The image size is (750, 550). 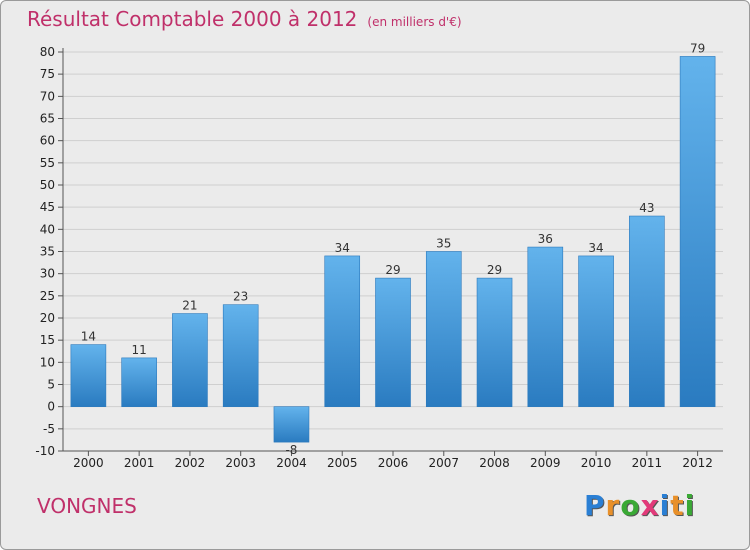 I want to click on y-tick-label: 35, so click(x=47, y=252).